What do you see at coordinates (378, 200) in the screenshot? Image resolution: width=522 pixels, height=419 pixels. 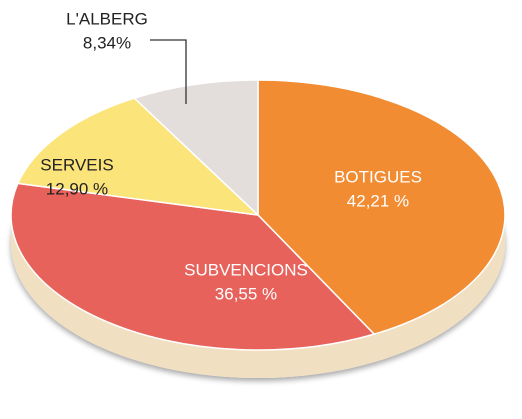 I see `slice-value: 42,21 %` at bounding box center [378, 200].